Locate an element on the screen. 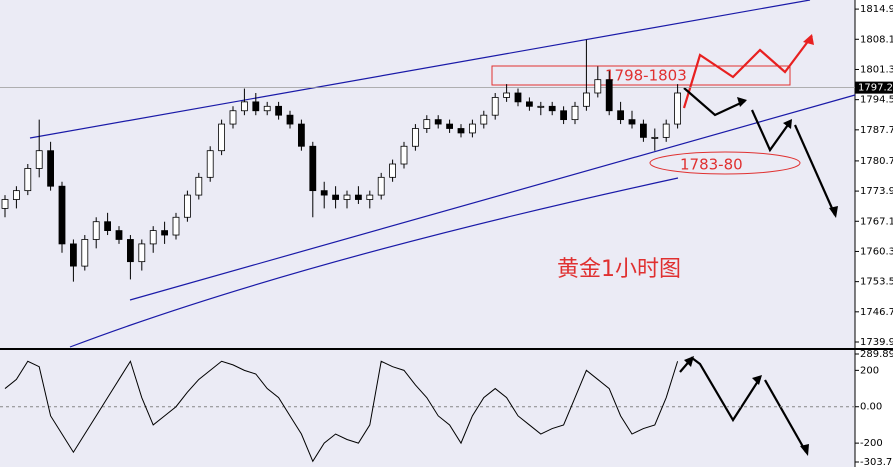  y-tick-label: 1814.90 is located at coordinates (876, 9).